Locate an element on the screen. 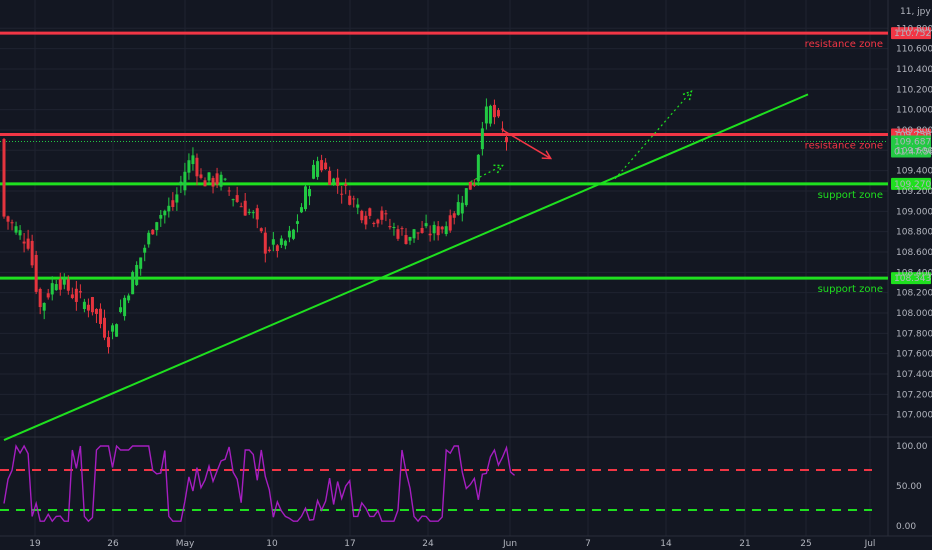 This screenshot has height=550, width=932. projection-arrows is located at coordinates (579, 137).